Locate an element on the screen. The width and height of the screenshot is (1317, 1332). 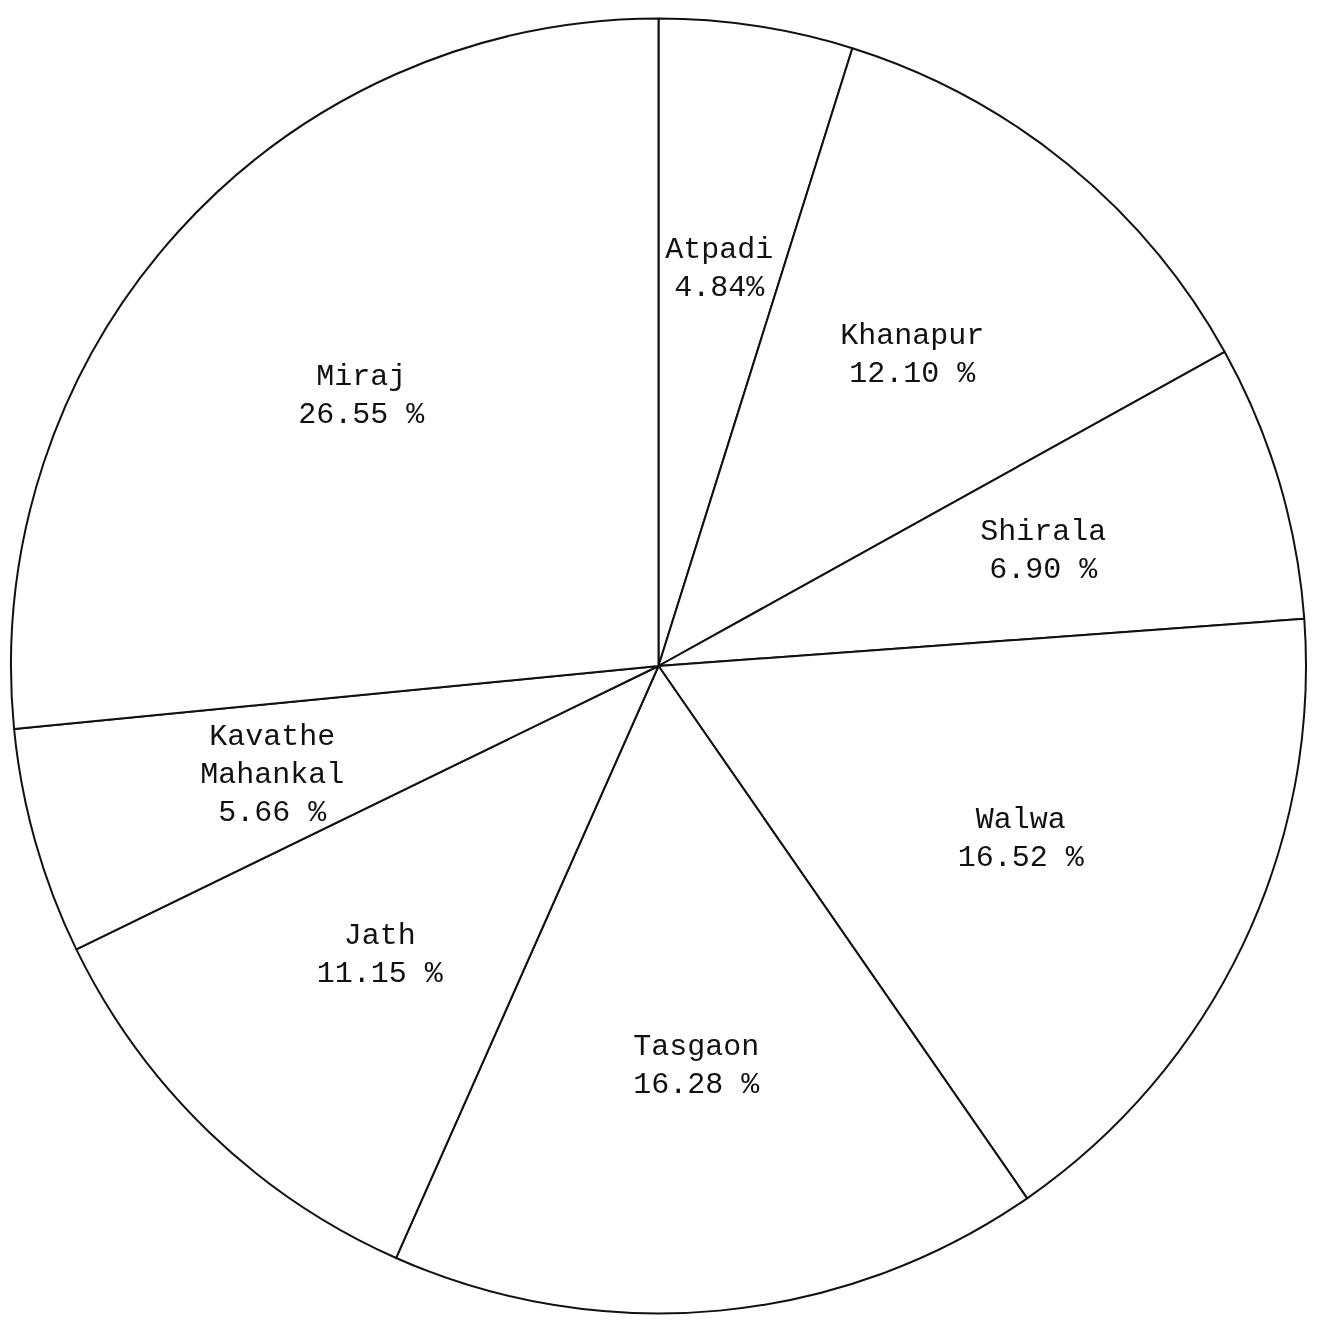
data-label: 11.15 % is located at coordinates (380, 973).